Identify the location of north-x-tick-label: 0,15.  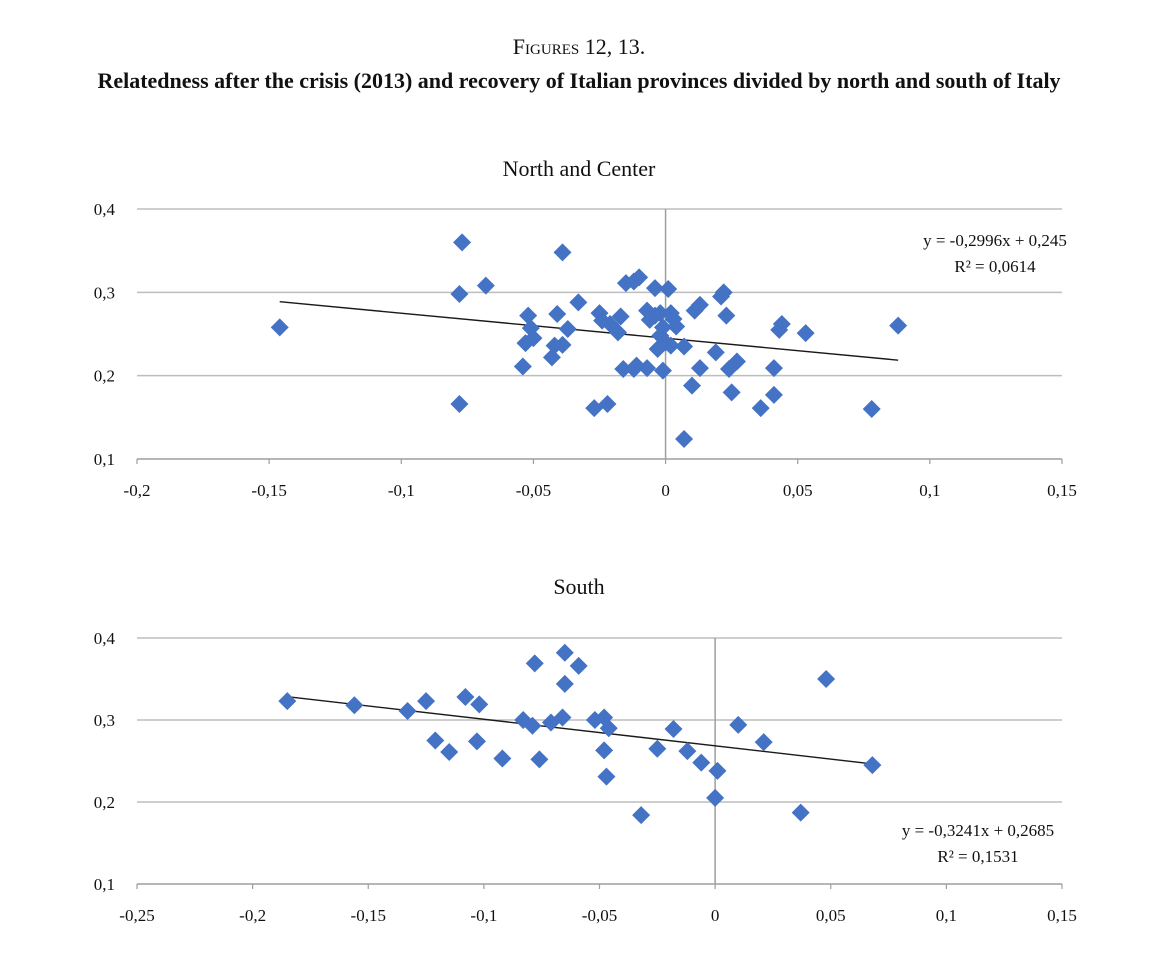
(1062, 490).